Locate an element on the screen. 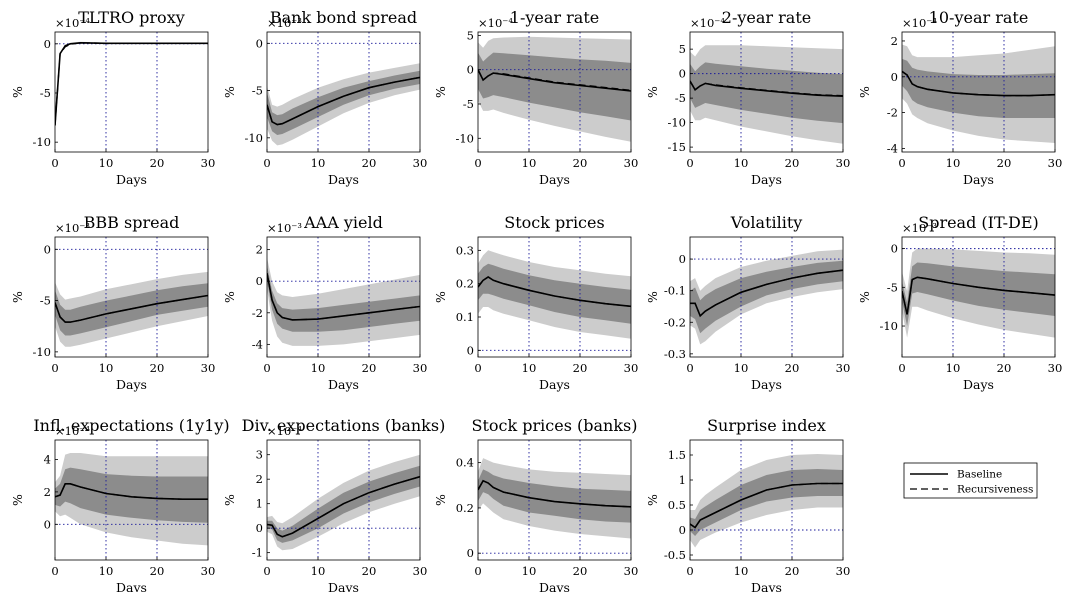 Image resolution: width=1072 pixels, height=592 pixels. ytick-label-bbb: -5 is located at coordinates (45, 301).